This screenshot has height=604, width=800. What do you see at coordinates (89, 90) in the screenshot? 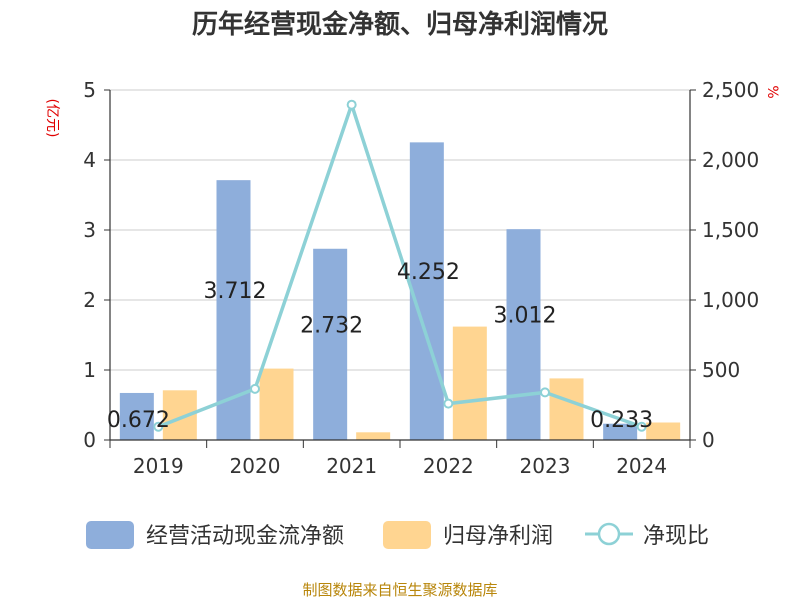
I see `y-tick-label: 5` at bounding box center [89, 90].